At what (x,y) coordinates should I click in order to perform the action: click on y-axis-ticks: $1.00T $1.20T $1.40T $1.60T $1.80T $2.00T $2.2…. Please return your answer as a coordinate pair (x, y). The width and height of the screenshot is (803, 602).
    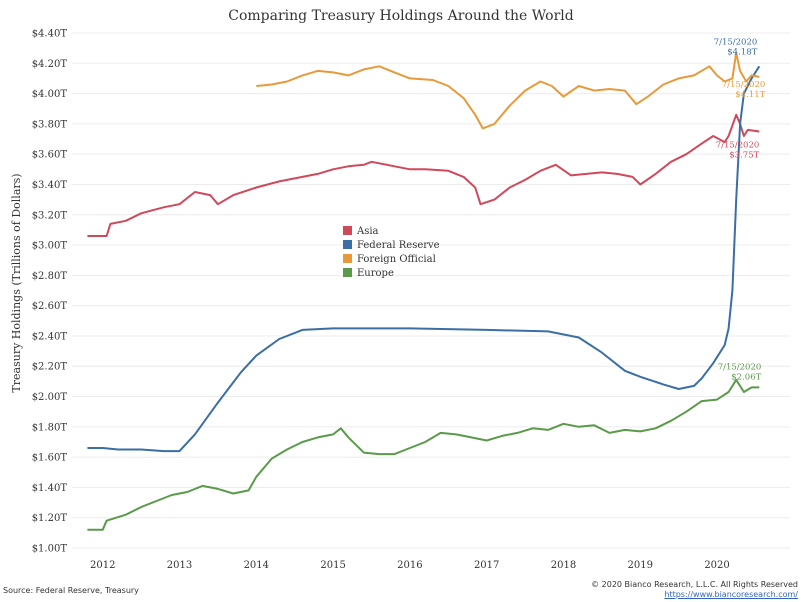
    Looking at the image, I should click on (50, 292).